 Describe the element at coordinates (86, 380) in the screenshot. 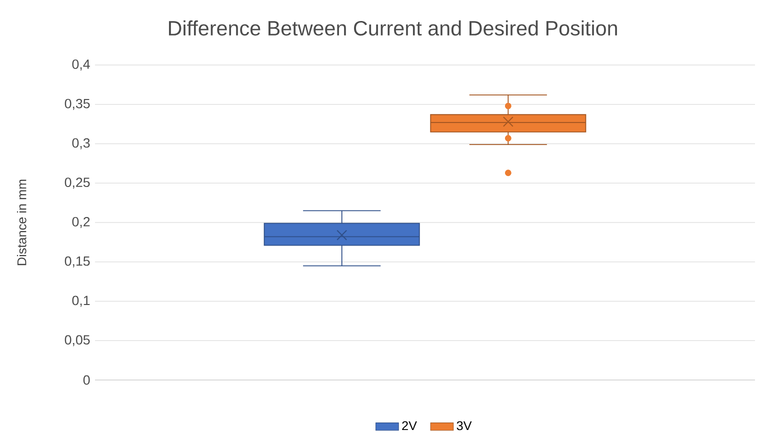

I see `y-tick-label: 0` at that location.